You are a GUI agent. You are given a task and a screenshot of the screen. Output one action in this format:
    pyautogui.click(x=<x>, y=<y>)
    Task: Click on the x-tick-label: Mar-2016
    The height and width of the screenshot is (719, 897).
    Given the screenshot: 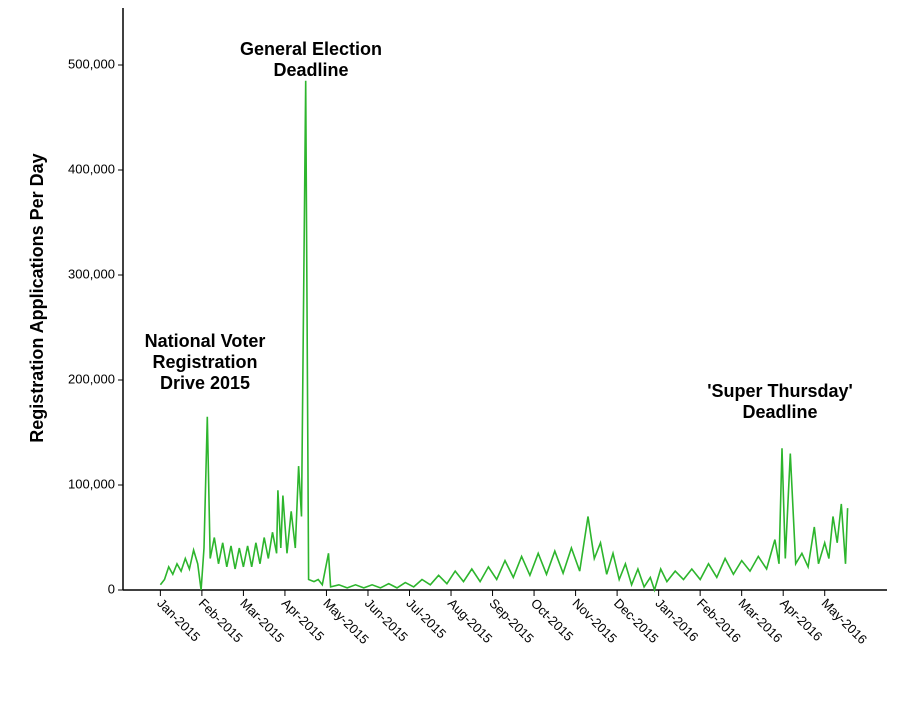 What is the action you would take?
    pyautogui.click(x=761, y=621)
    